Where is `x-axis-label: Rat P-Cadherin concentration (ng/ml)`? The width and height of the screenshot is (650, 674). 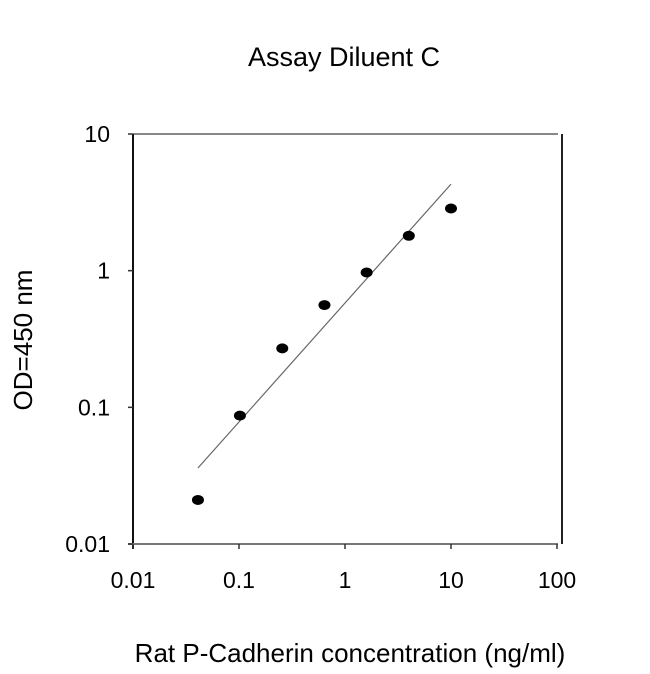 x-axis-label: Rat P-Cadherin concentration (ng/ml) is located at coordinates (350, 653).